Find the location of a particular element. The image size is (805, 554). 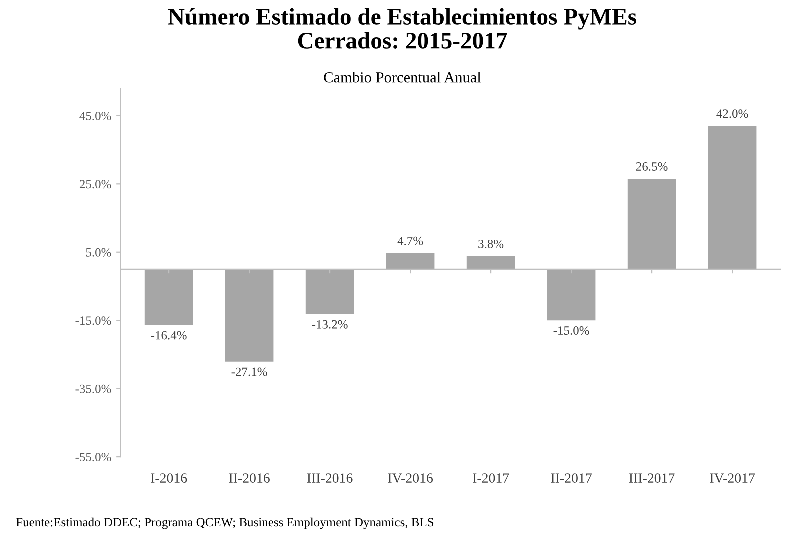

x-tick-label: I-2016 is located at coordinates (169, 478).